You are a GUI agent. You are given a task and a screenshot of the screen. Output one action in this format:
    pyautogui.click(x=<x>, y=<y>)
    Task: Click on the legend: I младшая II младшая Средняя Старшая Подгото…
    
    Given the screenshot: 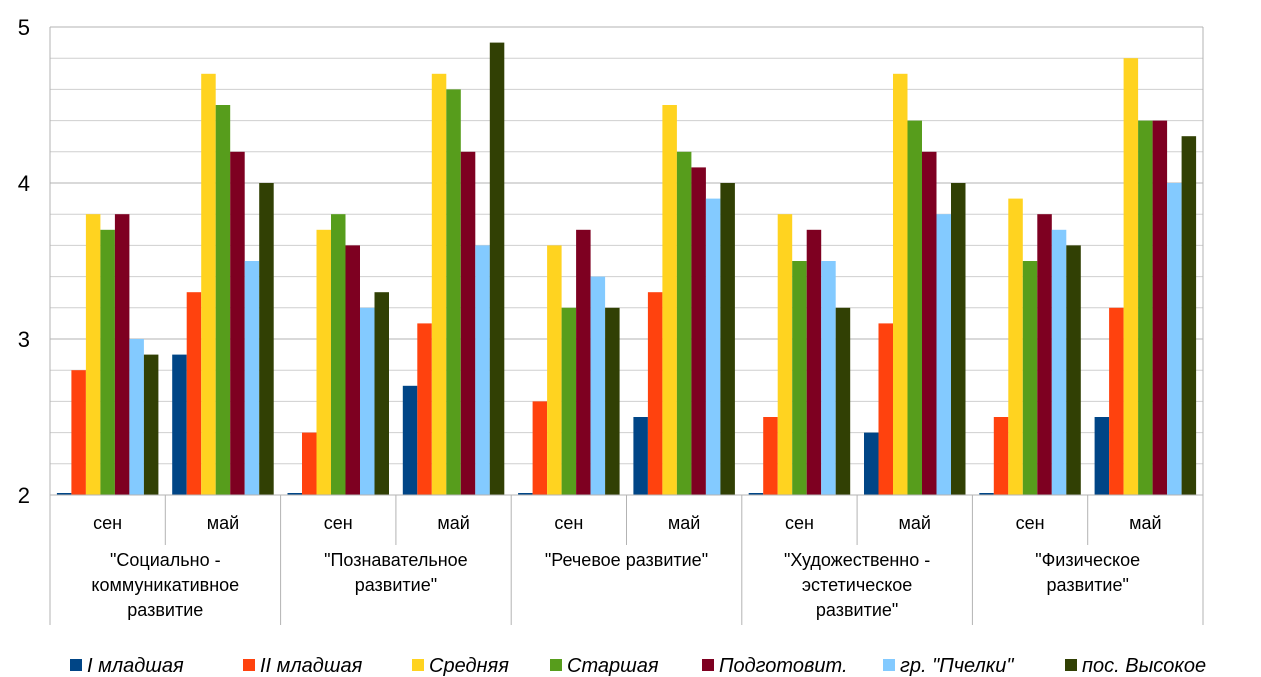 What is the action you would take?
    pyautogui.click(x=638, y=666)
    